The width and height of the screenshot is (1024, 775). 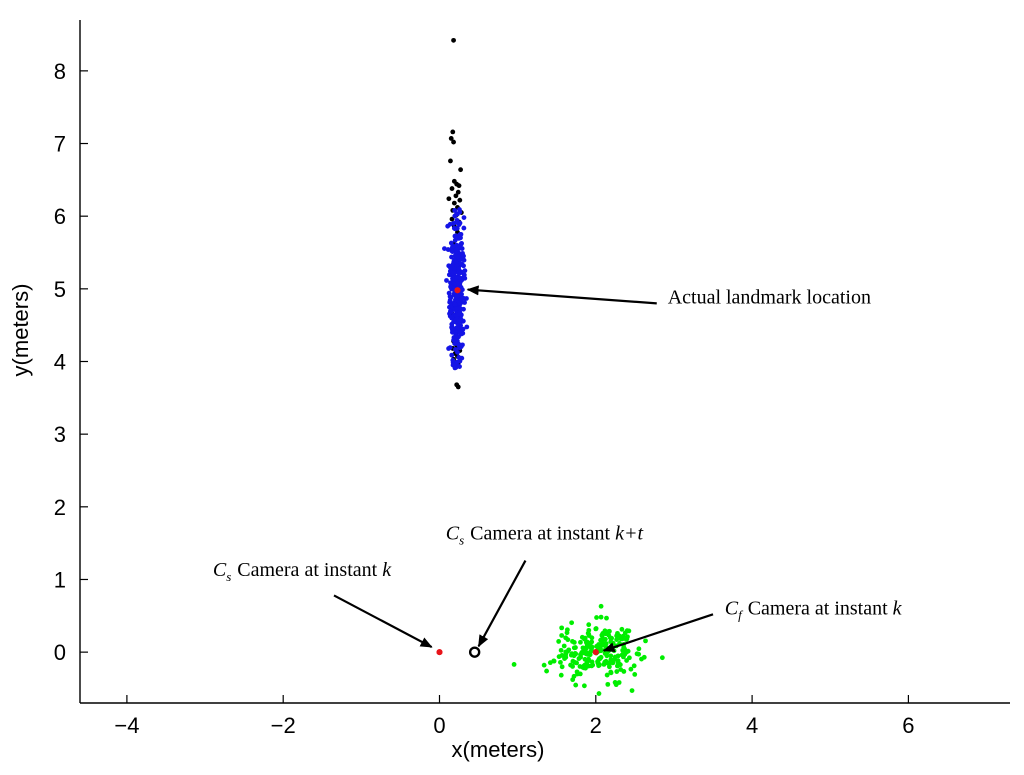 I want to click on annotation-label: Actual landmark location, so click(x=769, y=297).